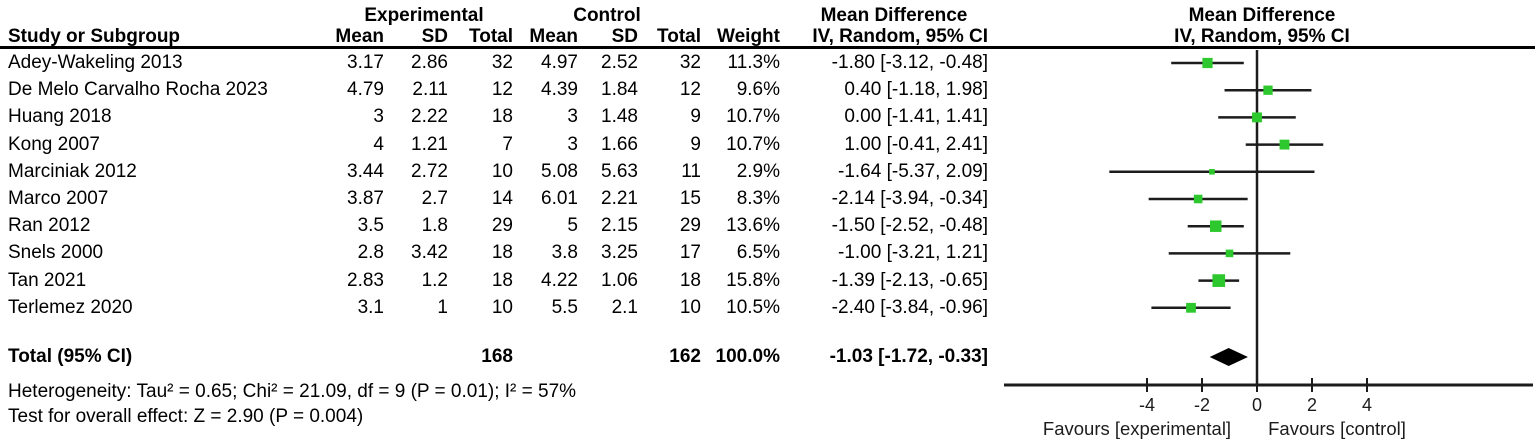  What do you see at coordinates (365, 171) in the screenshot?
I see `exp-mean: 3.44` at bounding box center [365, 171].